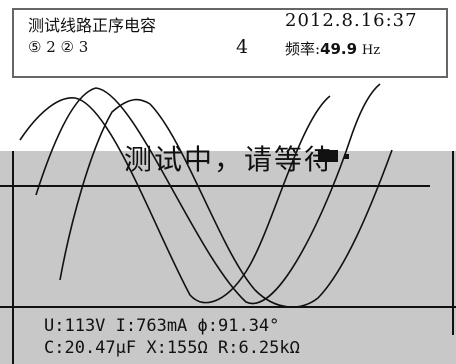 This screenshot has height=364, width=456. What do you see at coordinates (346, 156) in the screenshot?
I see `render-artifact-dot` at bounding box center [346, 156].